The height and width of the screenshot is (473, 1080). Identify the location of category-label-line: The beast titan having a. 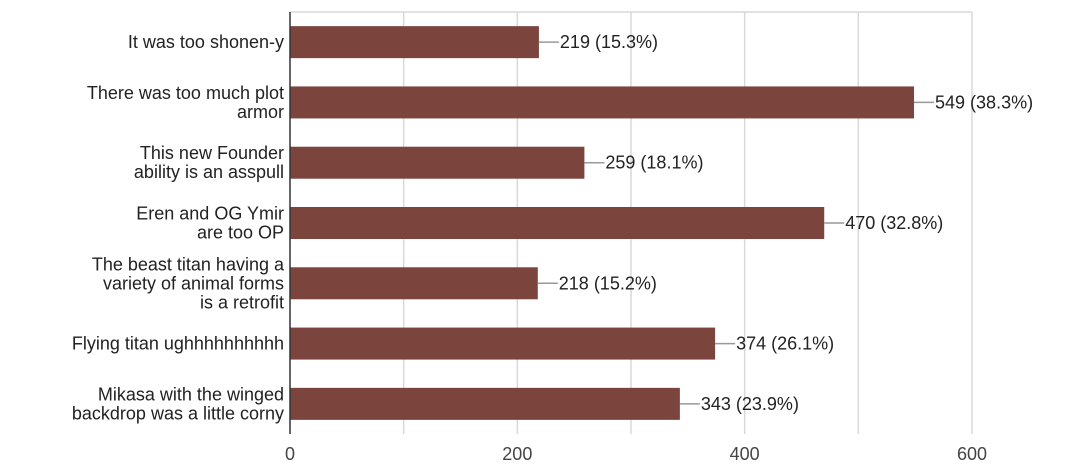
(188, 264).